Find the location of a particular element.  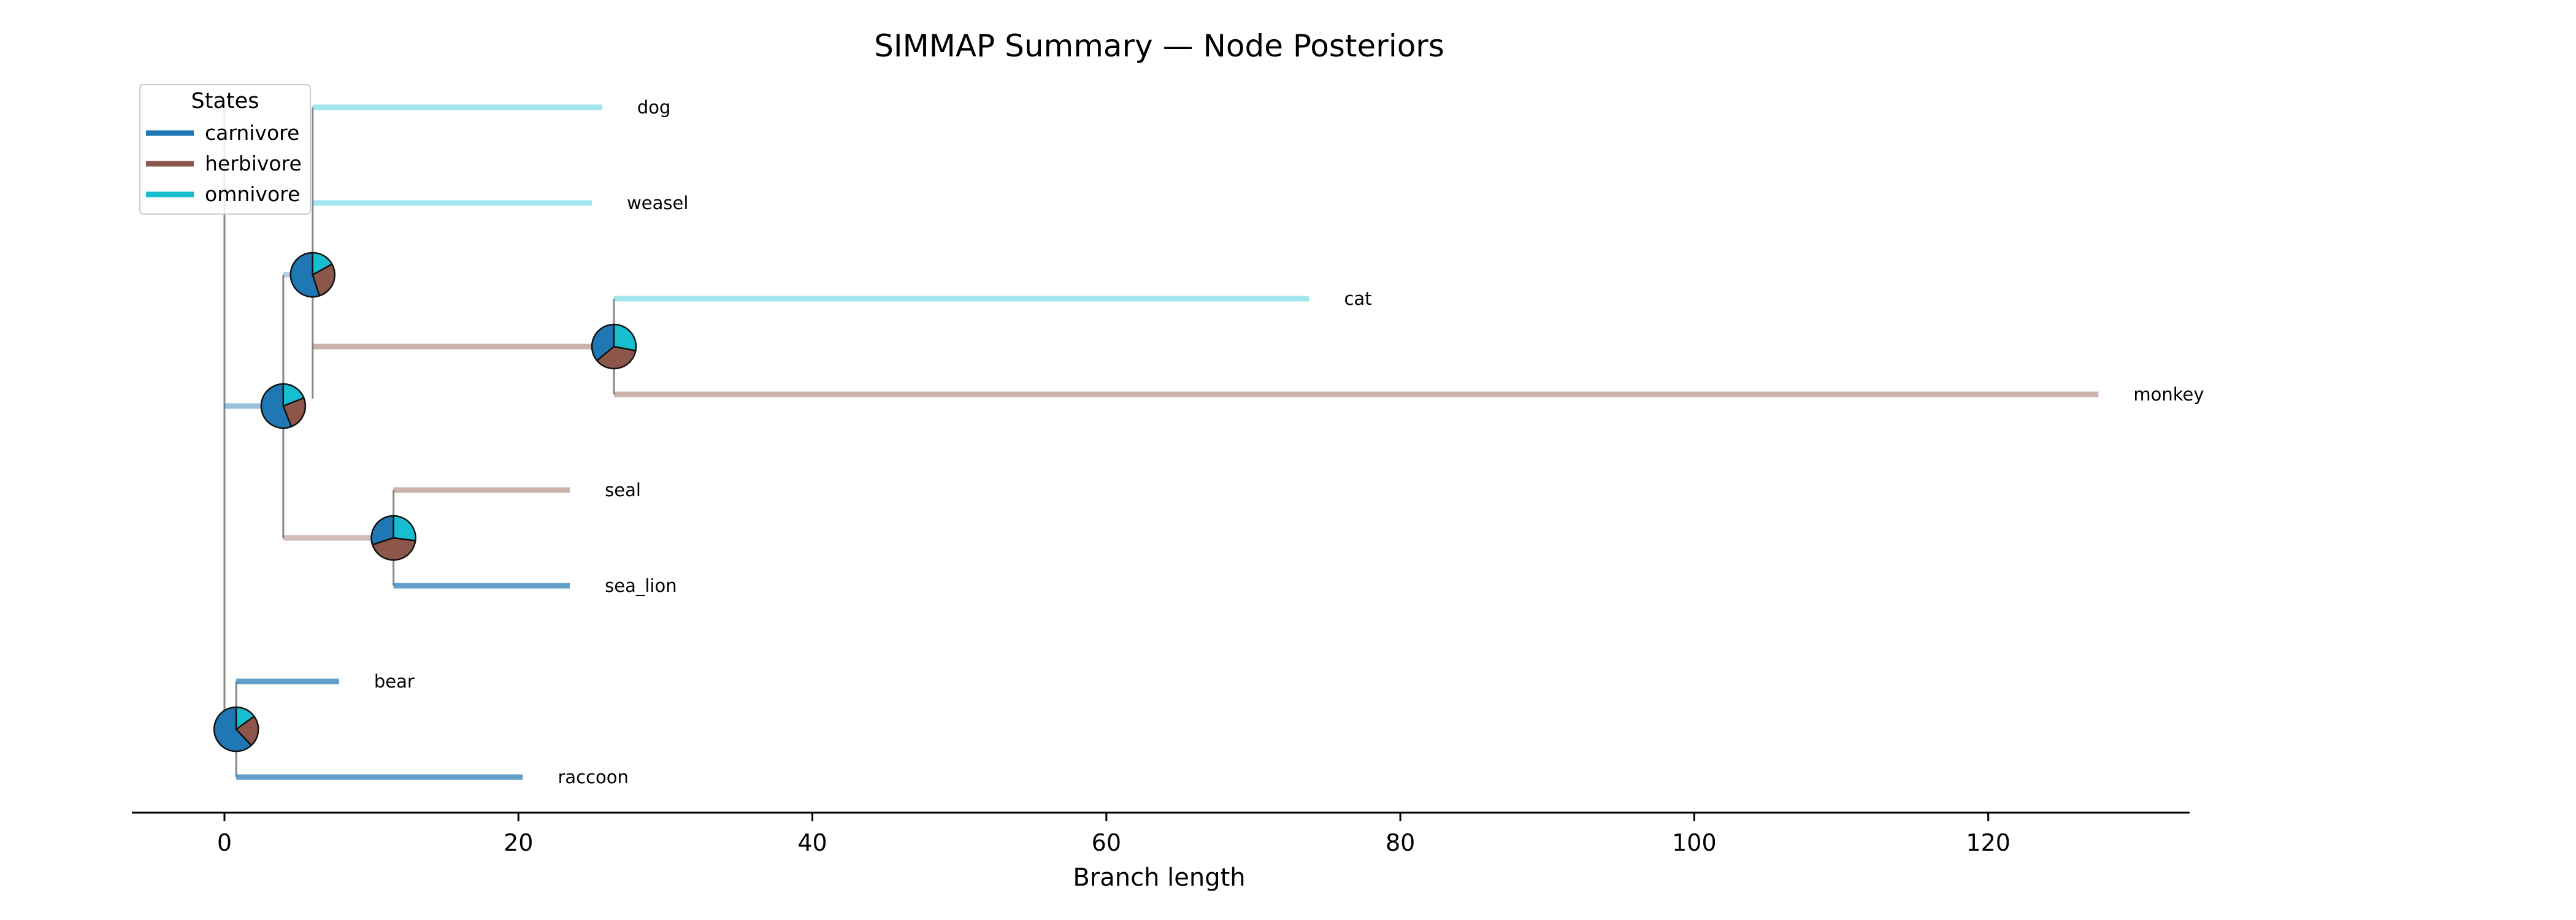

pie-n_dog_weasel is located at coordinates (312, 274).